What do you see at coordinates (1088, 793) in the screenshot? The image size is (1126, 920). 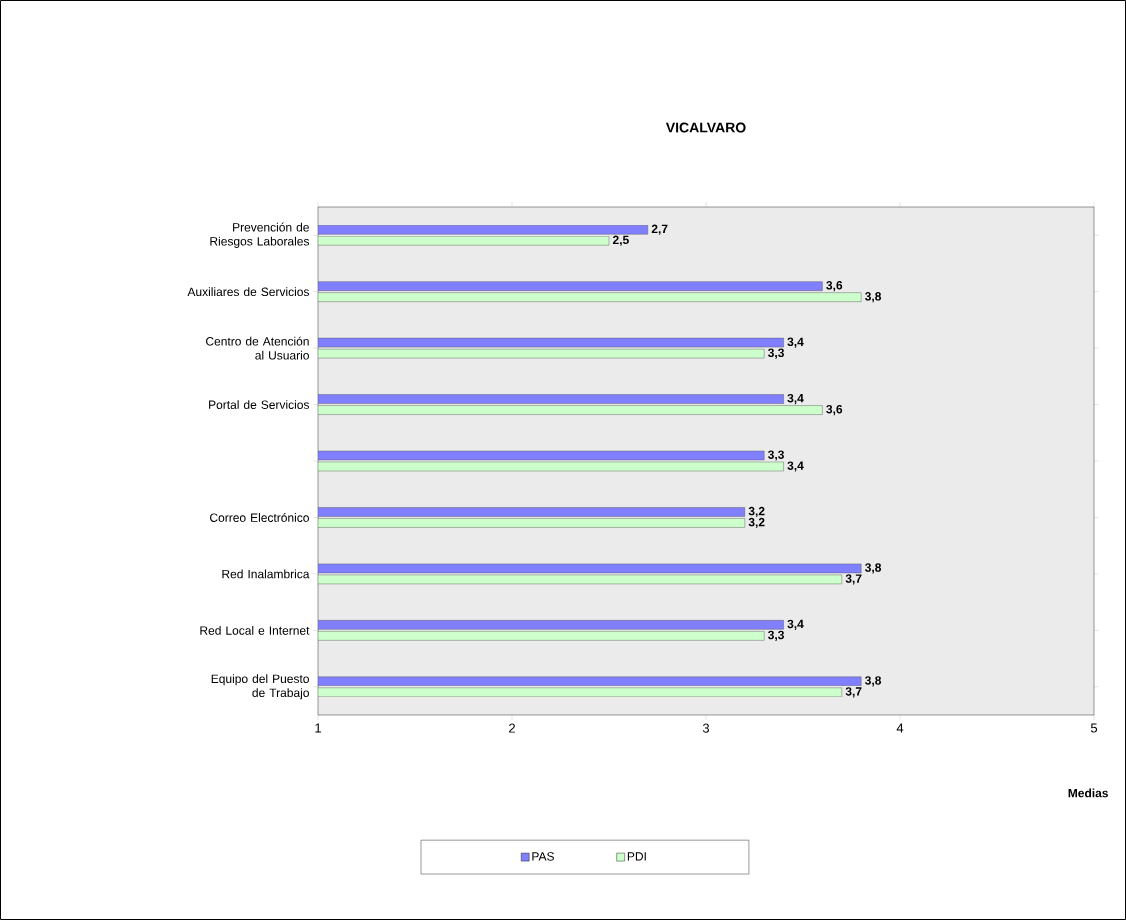 I see `x-axis-title: Medias` at bounding box center [1088, 793].